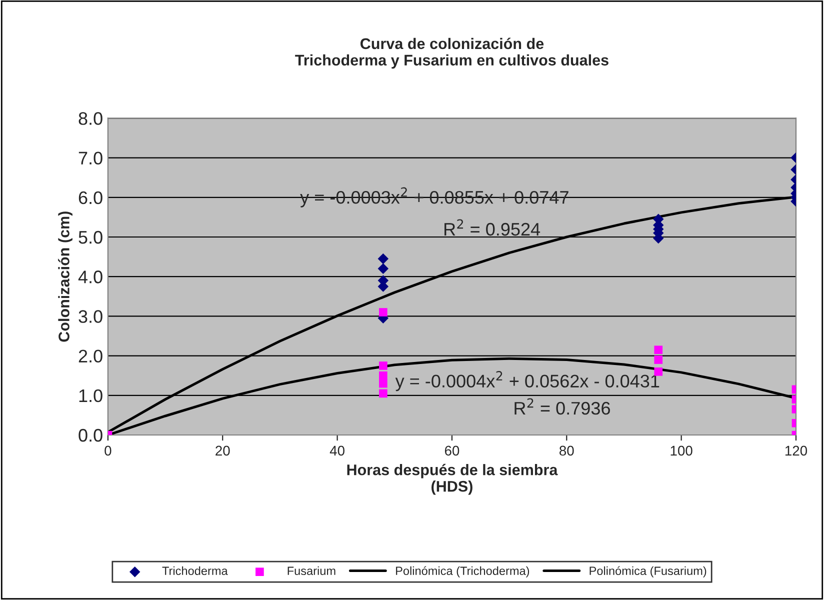  I want to click on x-tick-label: 60, so click(452, 451).